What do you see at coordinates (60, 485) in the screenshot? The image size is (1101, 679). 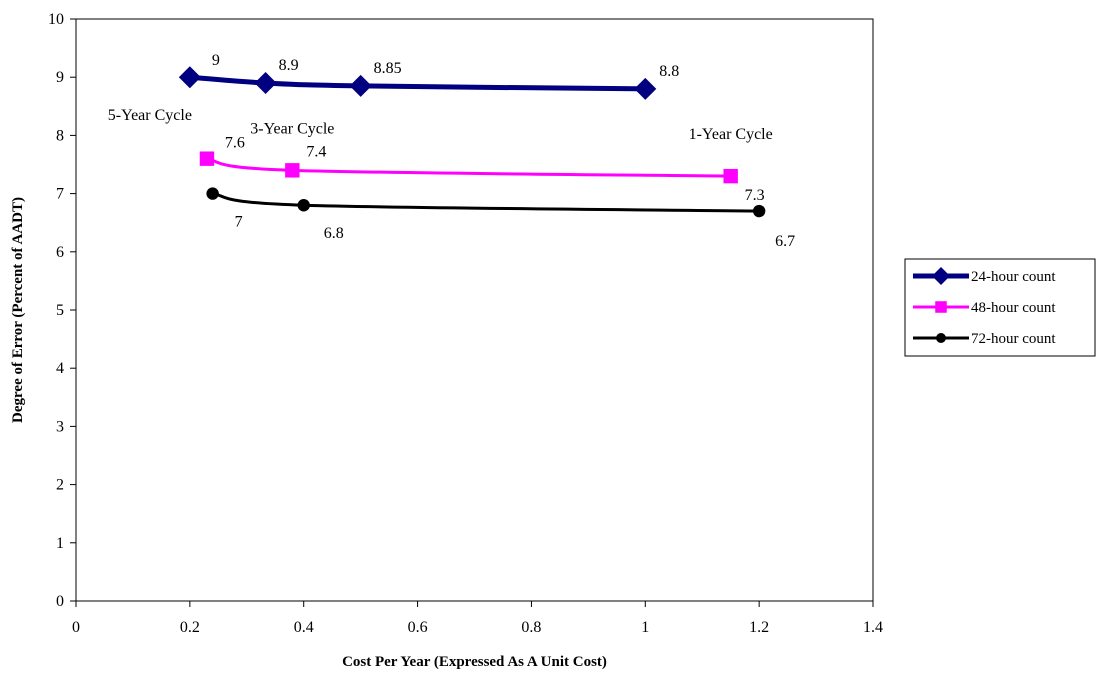 I see `y-tick-label: 2` at bounding box center [60, 485].